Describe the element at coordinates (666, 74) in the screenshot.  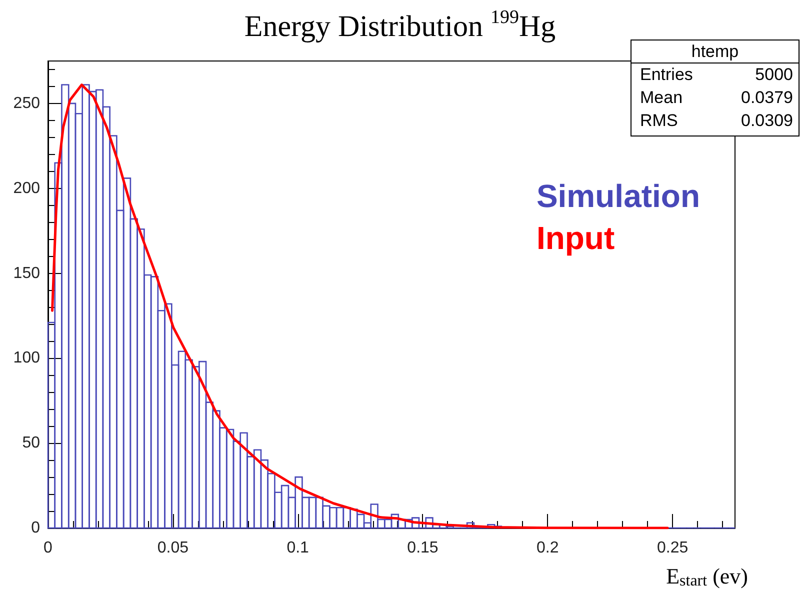
I see `annotation: Entries` at that location.